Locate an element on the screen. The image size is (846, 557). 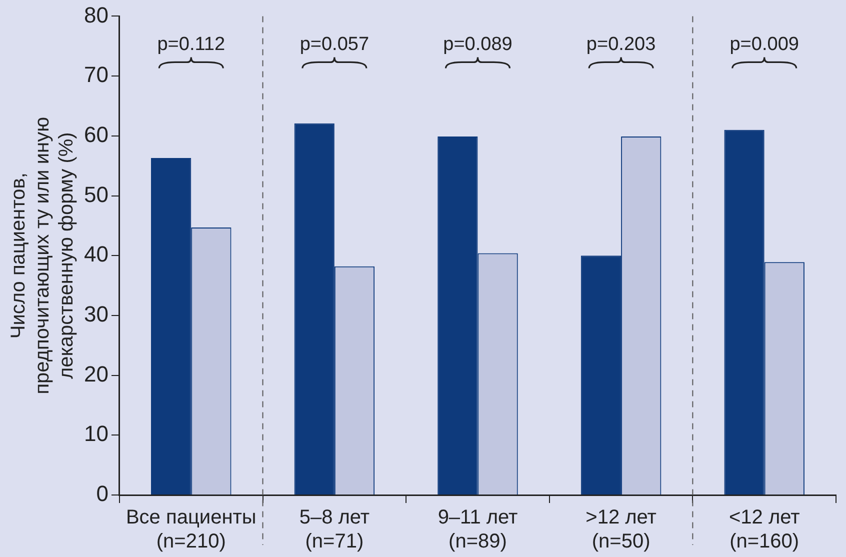
y-tick-label: 20 is located at coordinates (96, 373).